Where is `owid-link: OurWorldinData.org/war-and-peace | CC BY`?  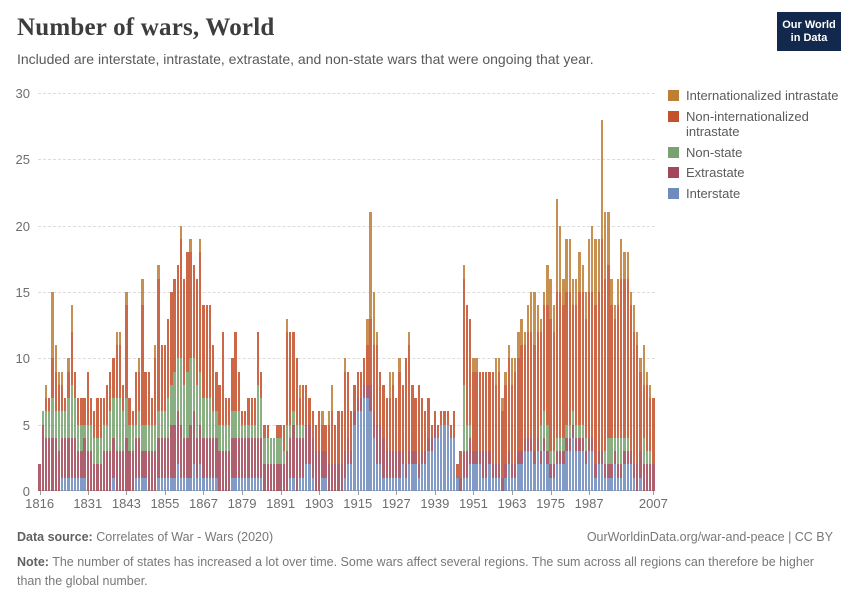 owid-link: OurWorldinData.org/war-and-peace | CC BY is located at coordinates (709, 537).